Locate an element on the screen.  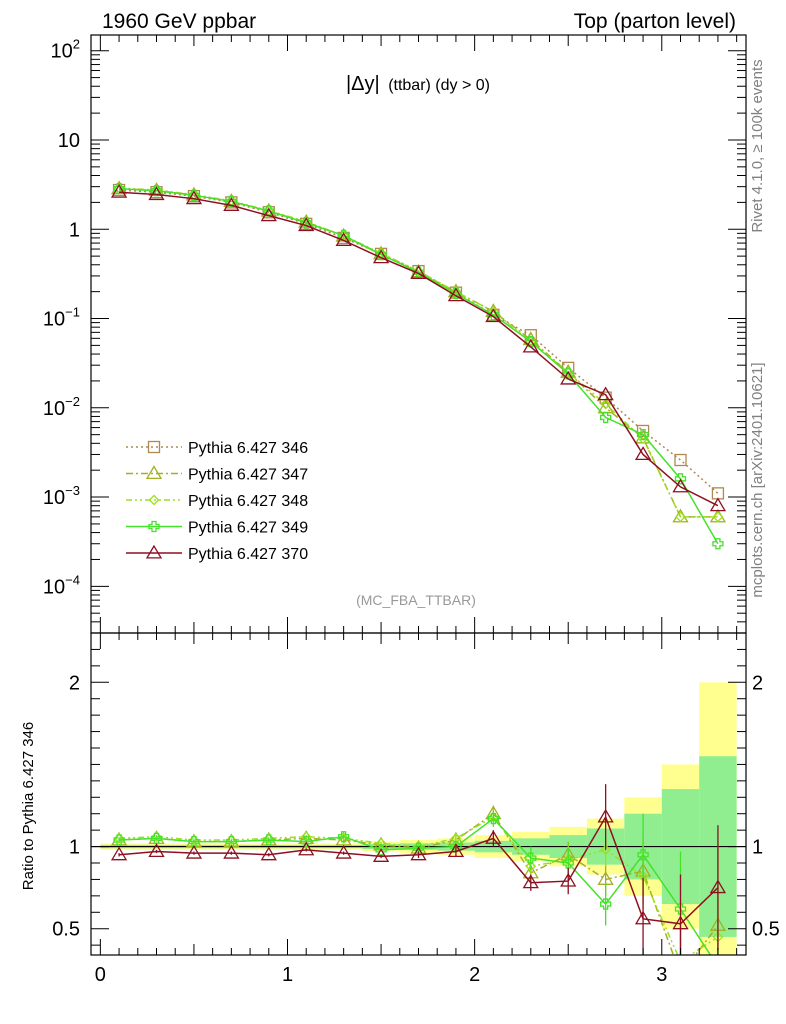
legend-label: Pythia 6.427 370 is located at coordinates (248, 554).